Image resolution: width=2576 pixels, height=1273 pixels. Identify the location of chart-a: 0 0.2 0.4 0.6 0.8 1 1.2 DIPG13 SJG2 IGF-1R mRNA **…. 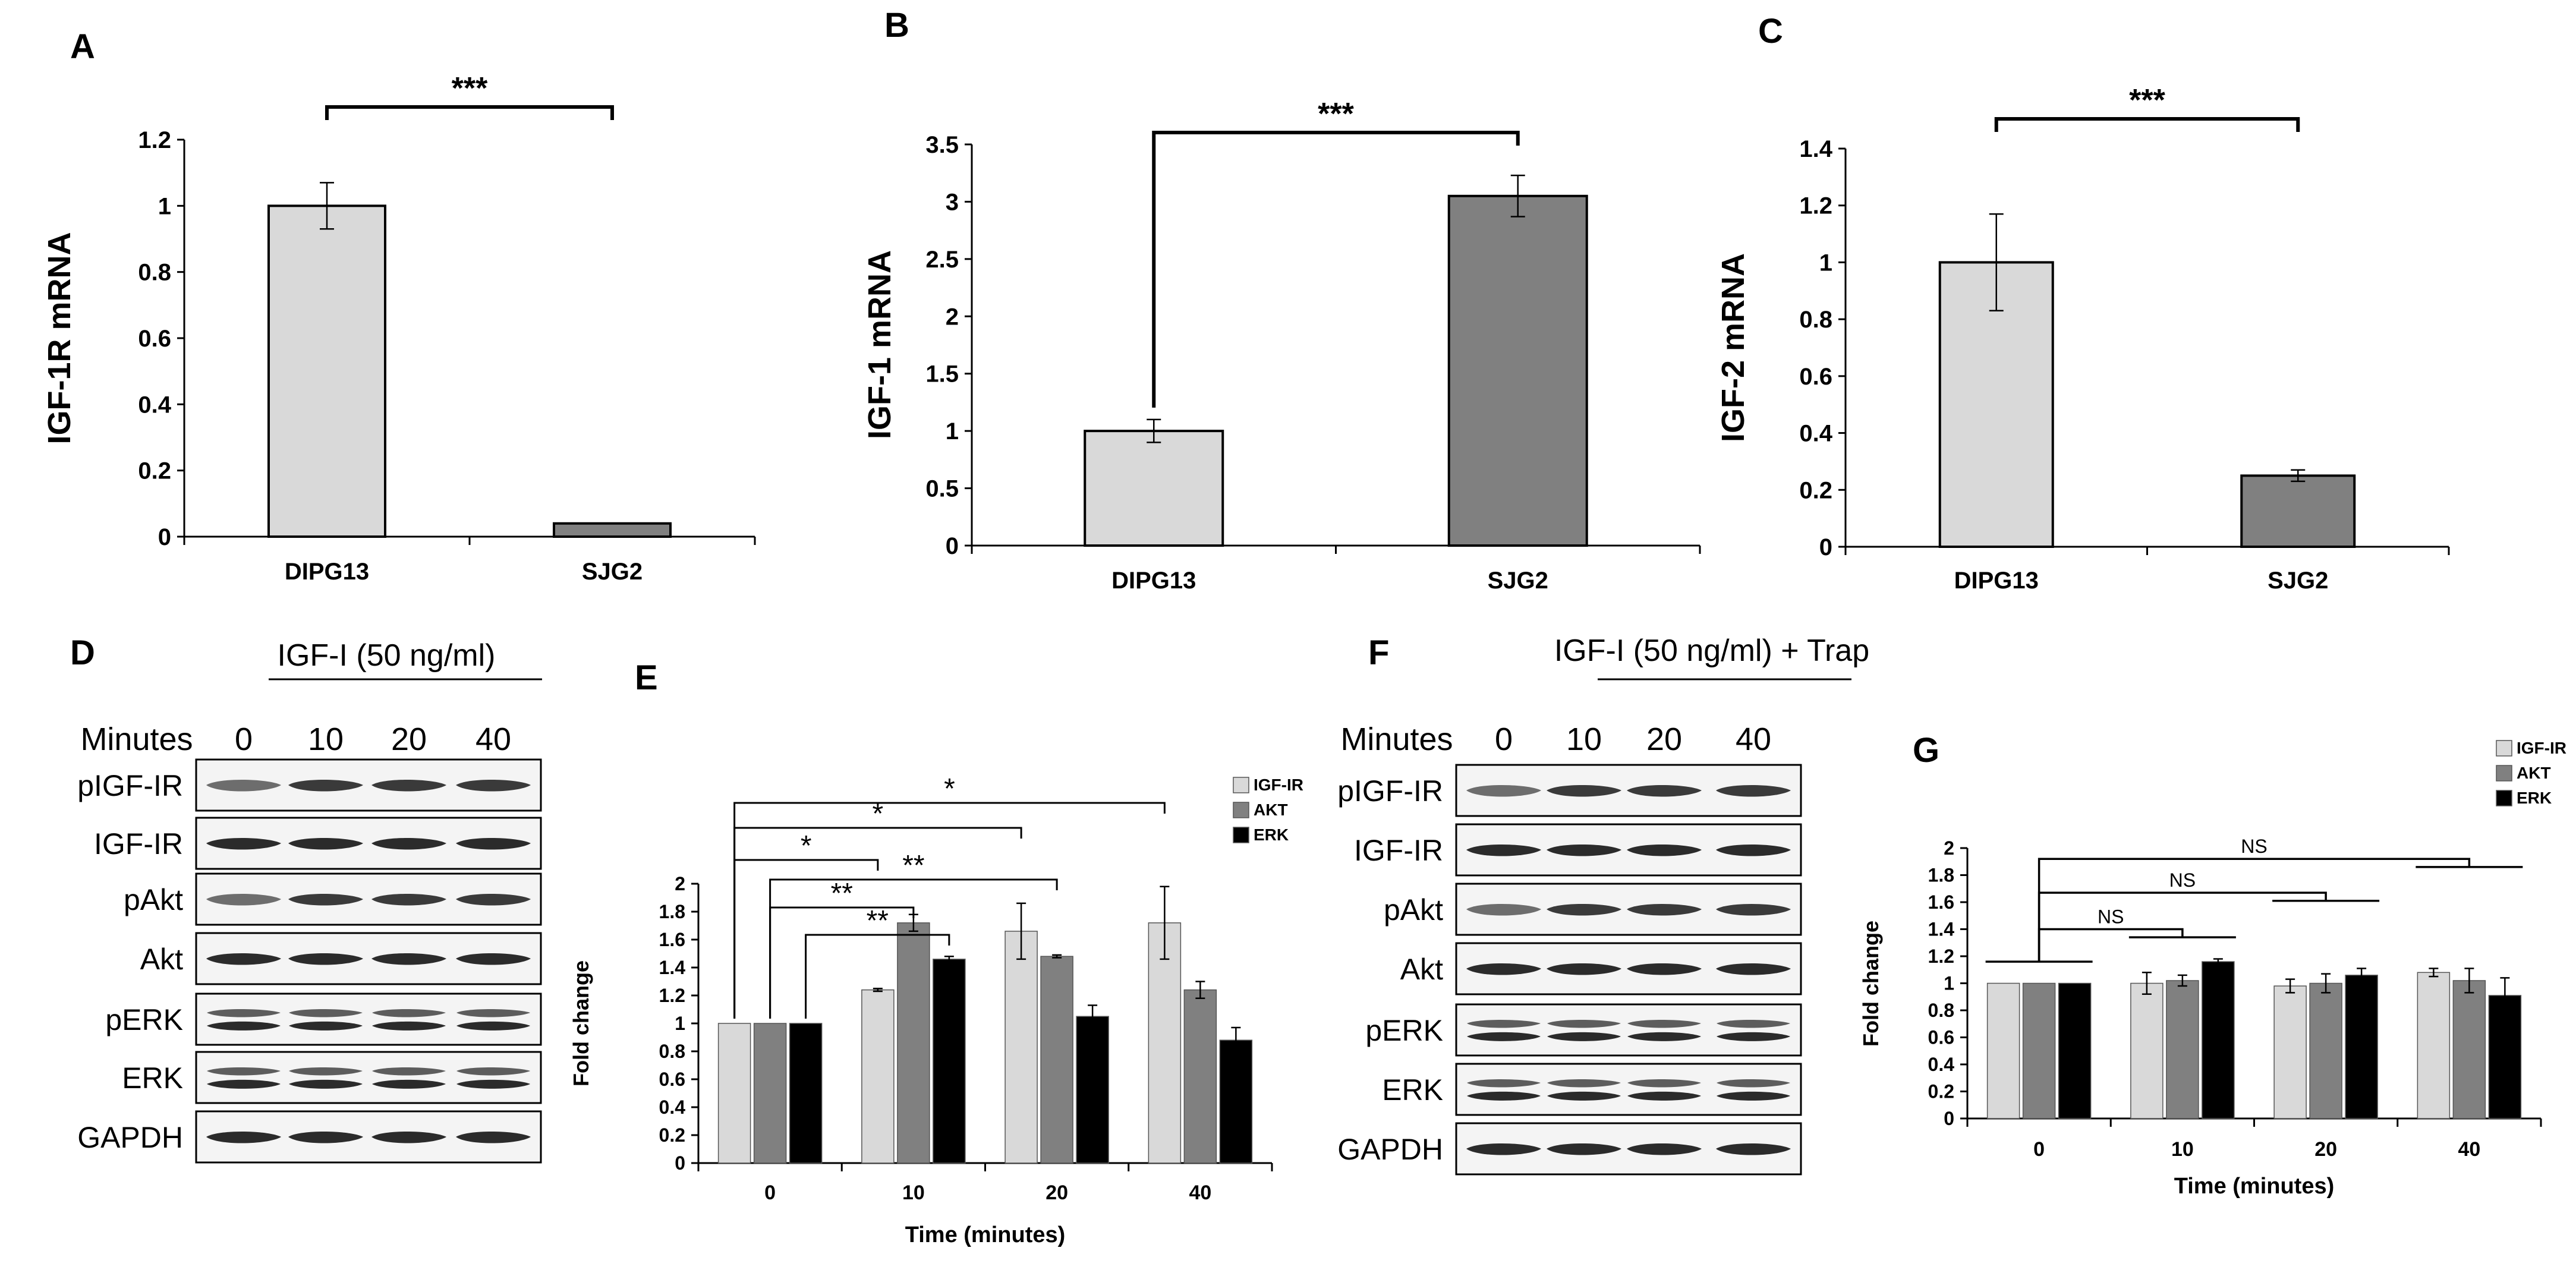
(399, 328).